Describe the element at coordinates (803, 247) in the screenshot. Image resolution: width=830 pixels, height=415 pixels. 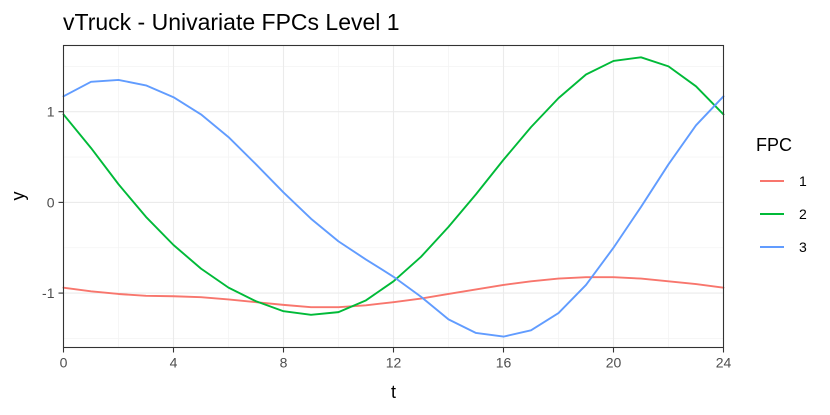
I see `legend-label-fpc-3: 3` at that location.